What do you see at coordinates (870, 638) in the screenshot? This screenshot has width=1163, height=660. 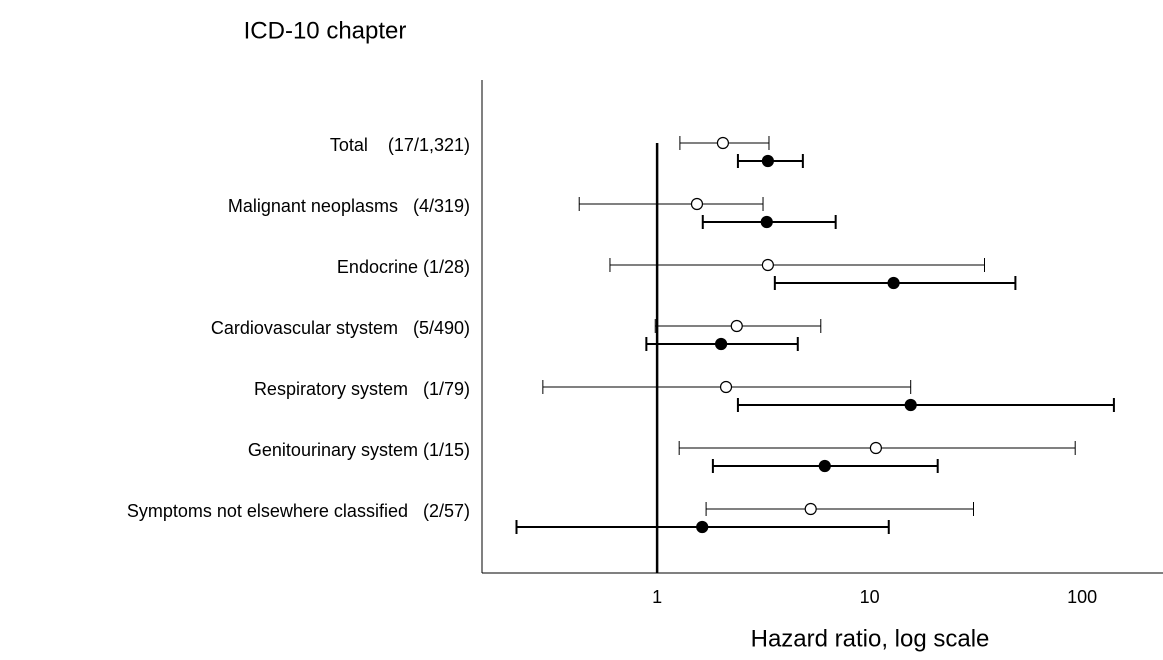 I see `x-axis-label: Hazard ratio, log scale` at bounding box center [870, 638].